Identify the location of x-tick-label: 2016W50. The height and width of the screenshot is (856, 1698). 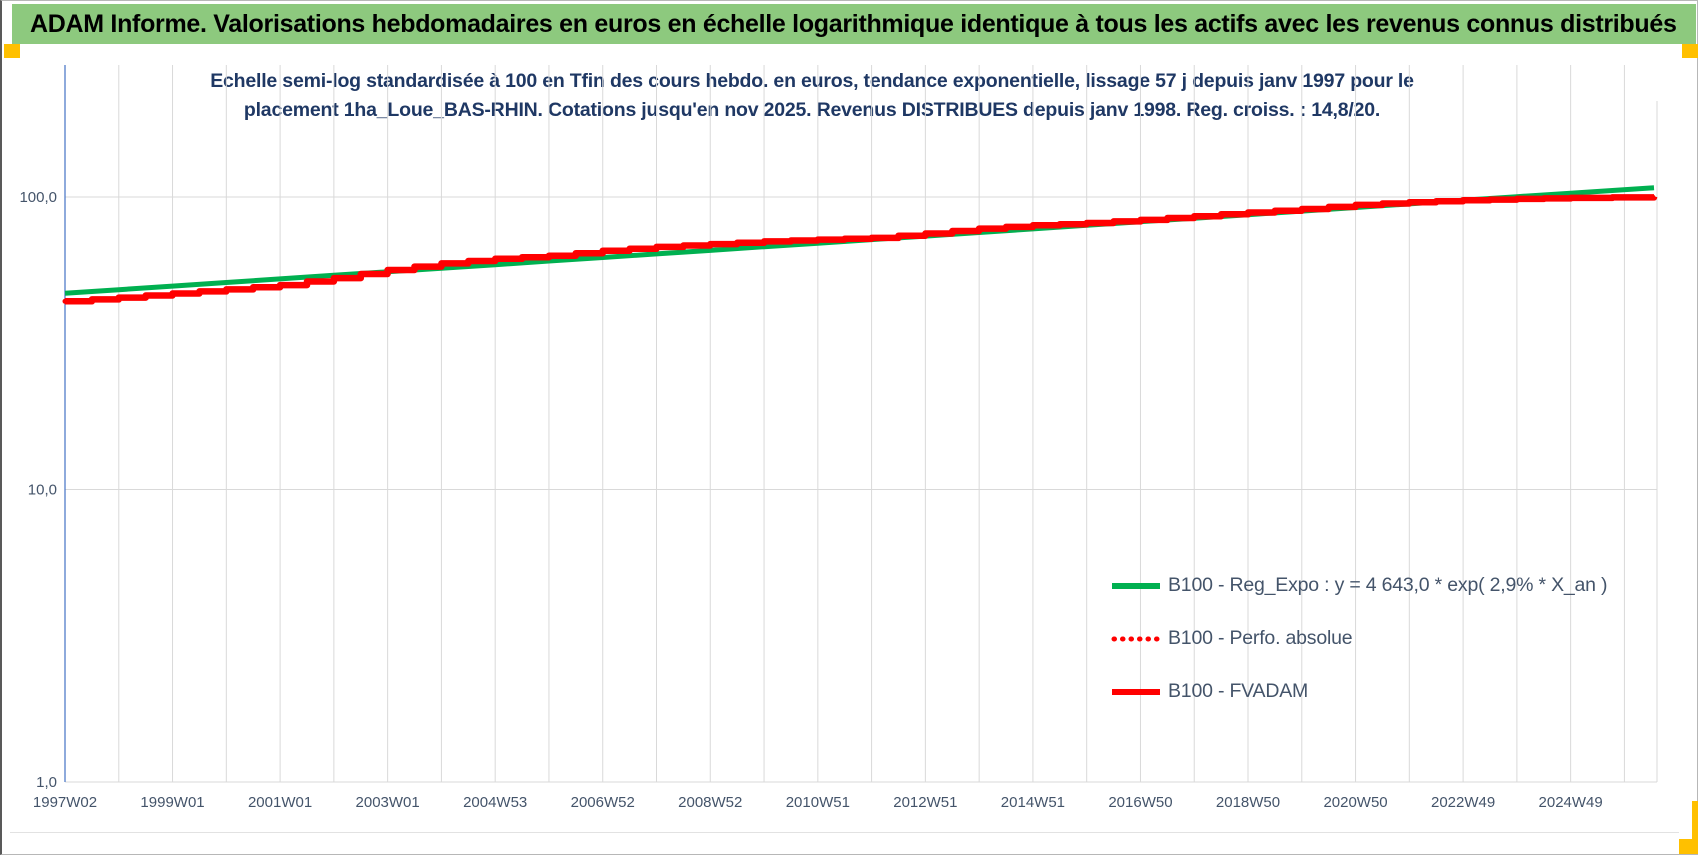
(1140, 802).